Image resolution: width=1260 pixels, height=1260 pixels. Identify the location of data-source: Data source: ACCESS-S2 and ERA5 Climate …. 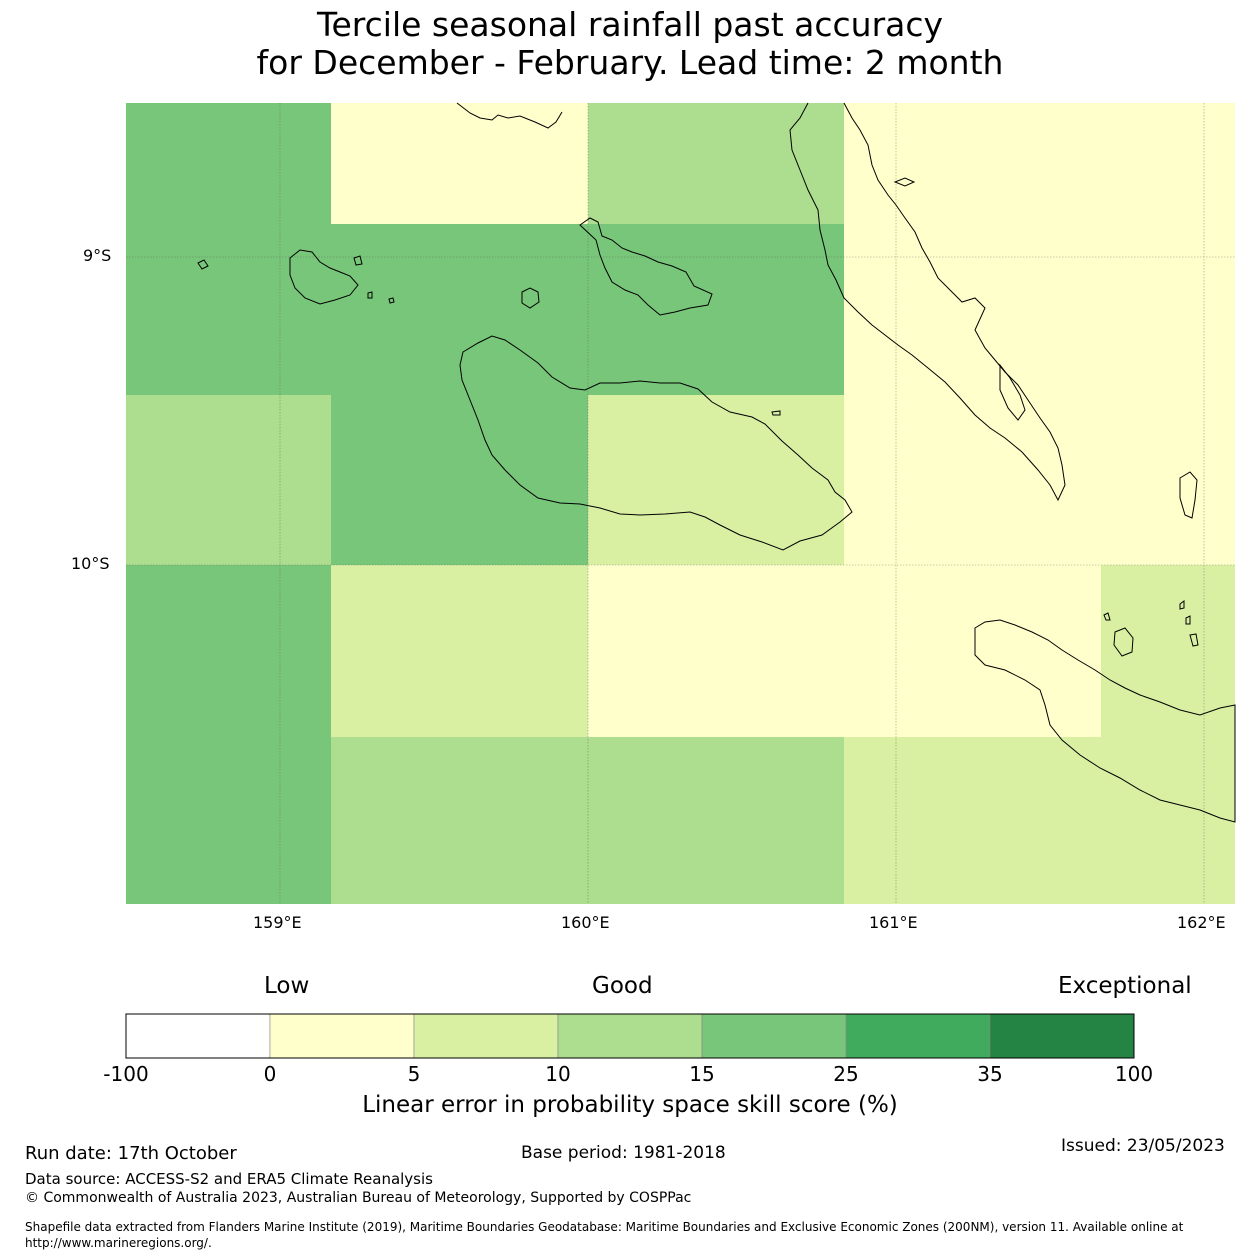
(229, 1179).